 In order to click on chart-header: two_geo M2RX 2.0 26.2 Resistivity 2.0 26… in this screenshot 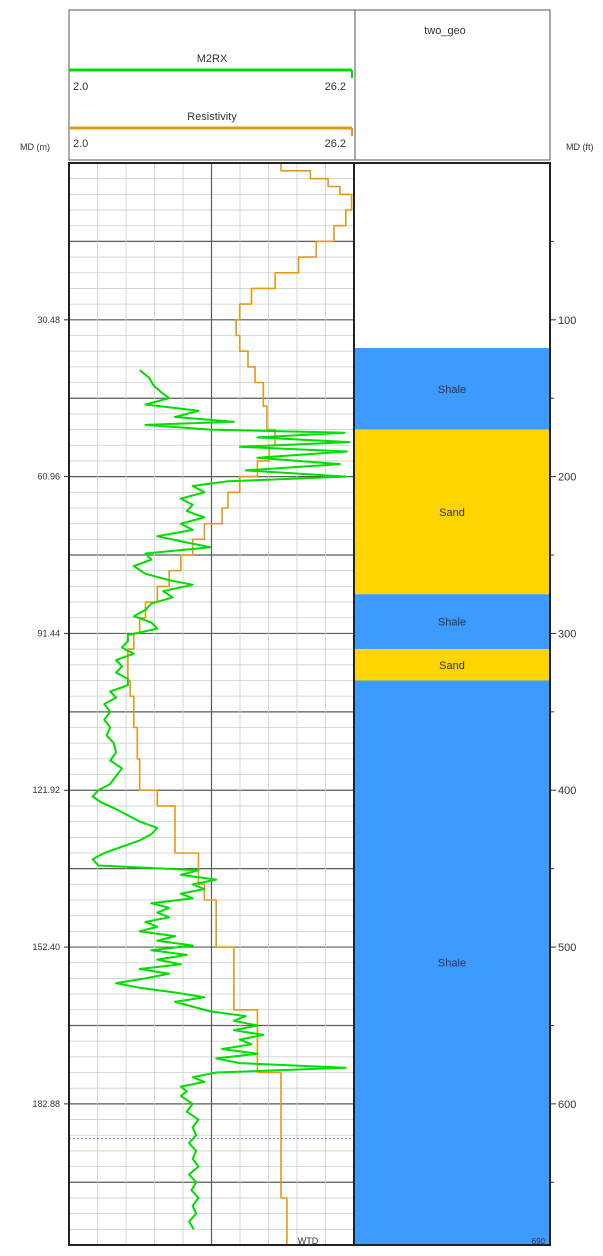, I will do `click(309, 85)`.